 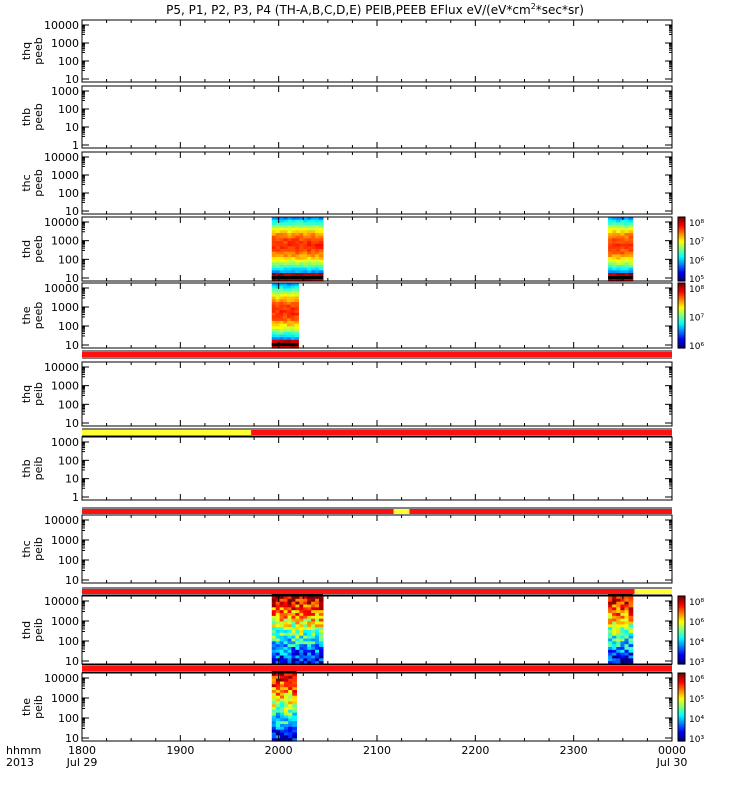 I want to click on time-axis-row1-label: hhmm, so click(x=23, y=750).